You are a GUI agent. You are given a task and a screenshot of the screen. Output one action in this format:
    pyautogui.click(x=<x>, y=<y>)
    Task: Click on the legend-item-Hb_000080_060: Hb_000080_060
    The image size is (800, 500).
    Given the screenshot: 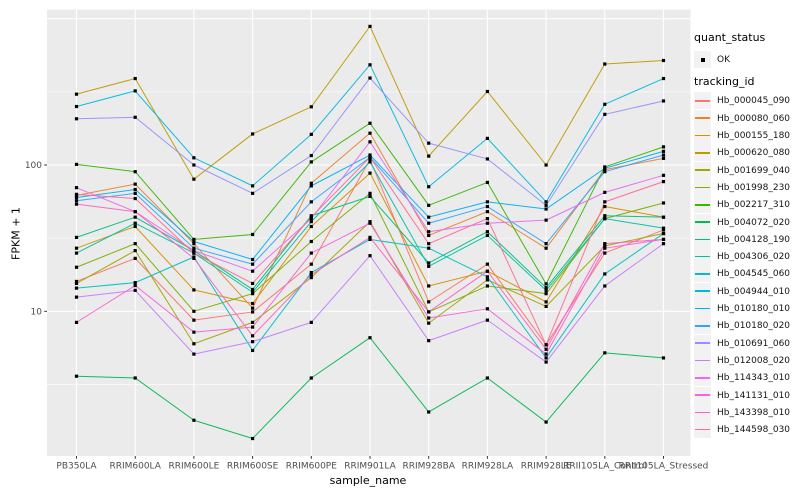 What is the action you would take?
    pyautogui.click(x=747, y=118)
    